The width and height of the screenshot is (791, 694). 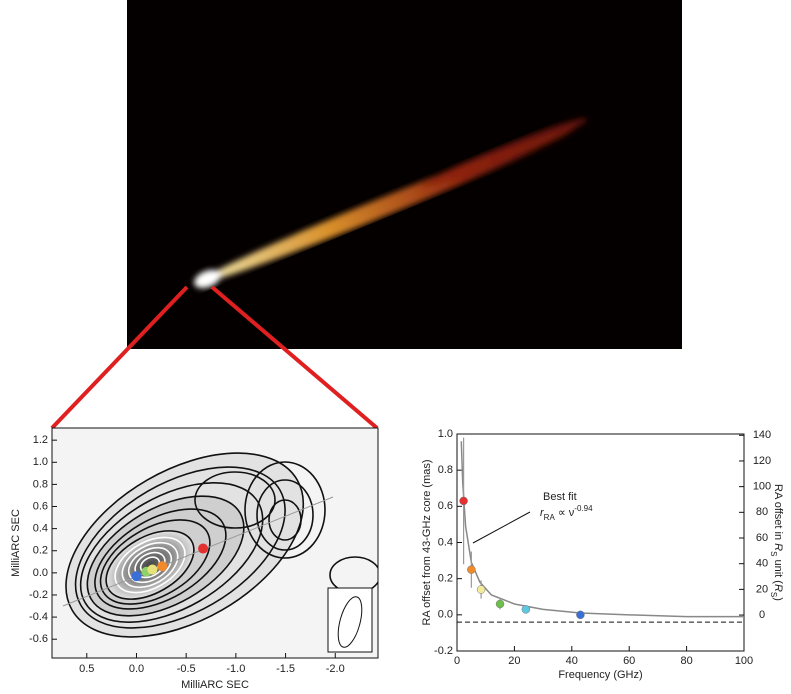 I want to click on y2-tick-label: 100, so click(x=762, y=487).